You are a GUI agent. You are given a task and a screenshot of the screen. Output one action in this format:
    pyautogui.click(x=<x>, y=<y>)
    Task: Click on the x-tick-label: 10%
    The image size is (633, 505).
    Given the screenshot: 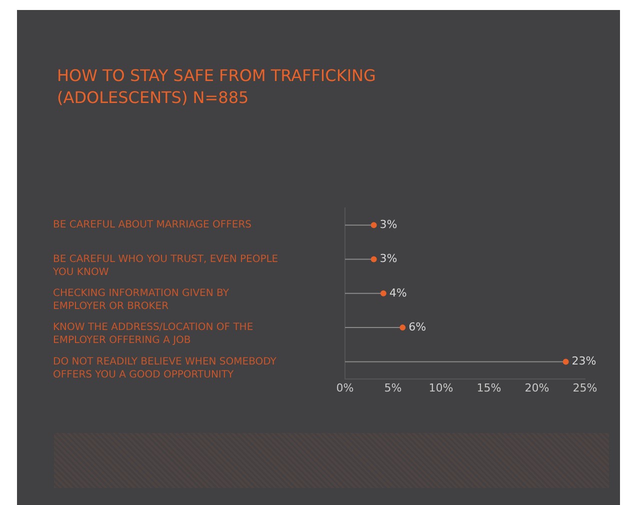 What is the action you would take?
    pyautogui.click(x=441, y=387)
    